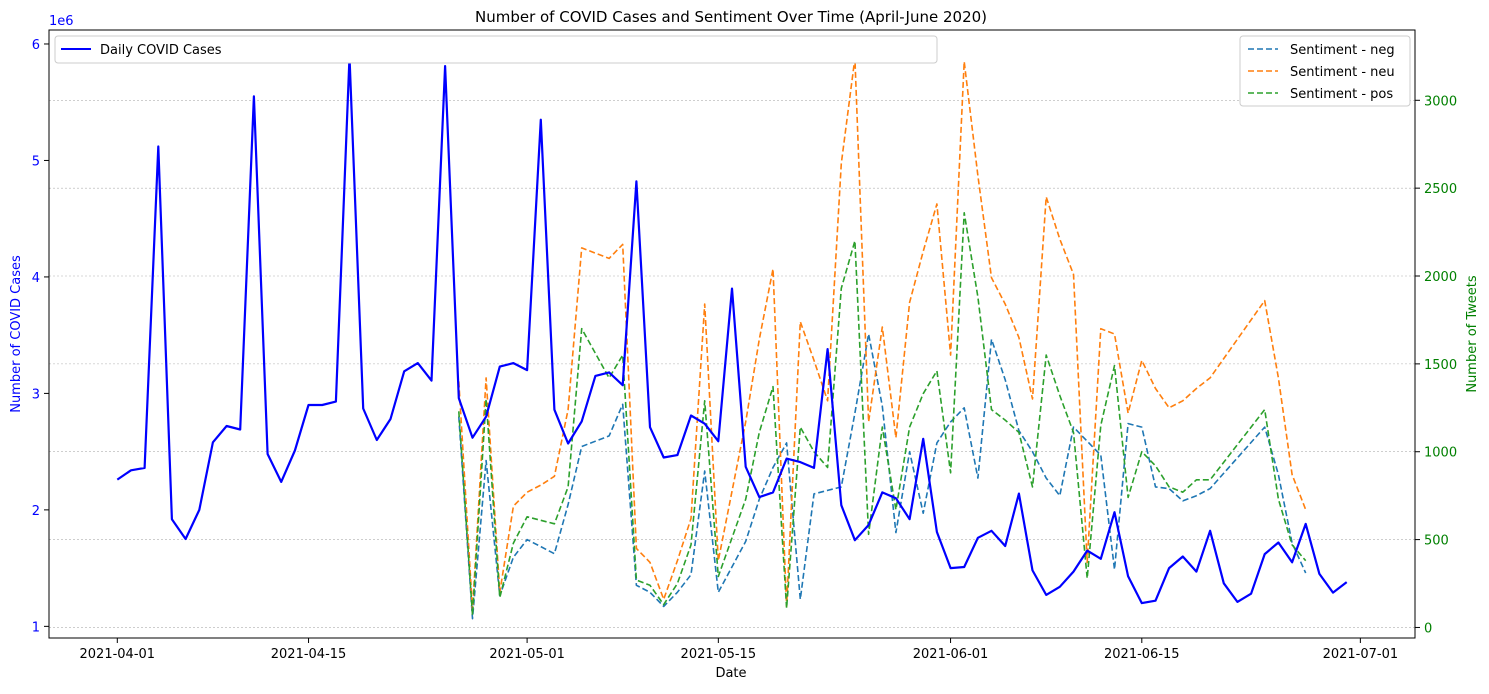 The width and height of the screenshot is (1489, 694). I want to click on y-left-tick-label: 2, so click(36, 511).